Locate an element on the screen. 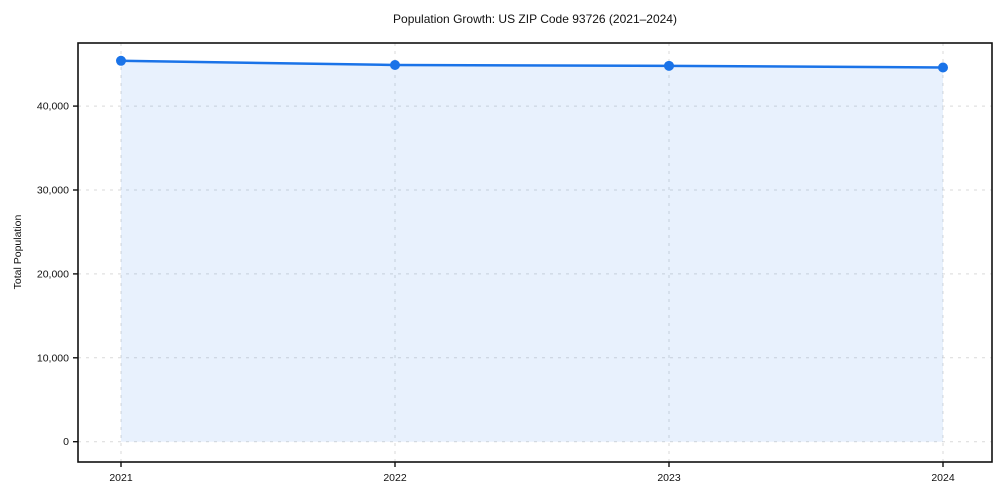 This screenshot has height=500, width=1000. y-tick-label: 30,000 is located at coordinates (53, 190).